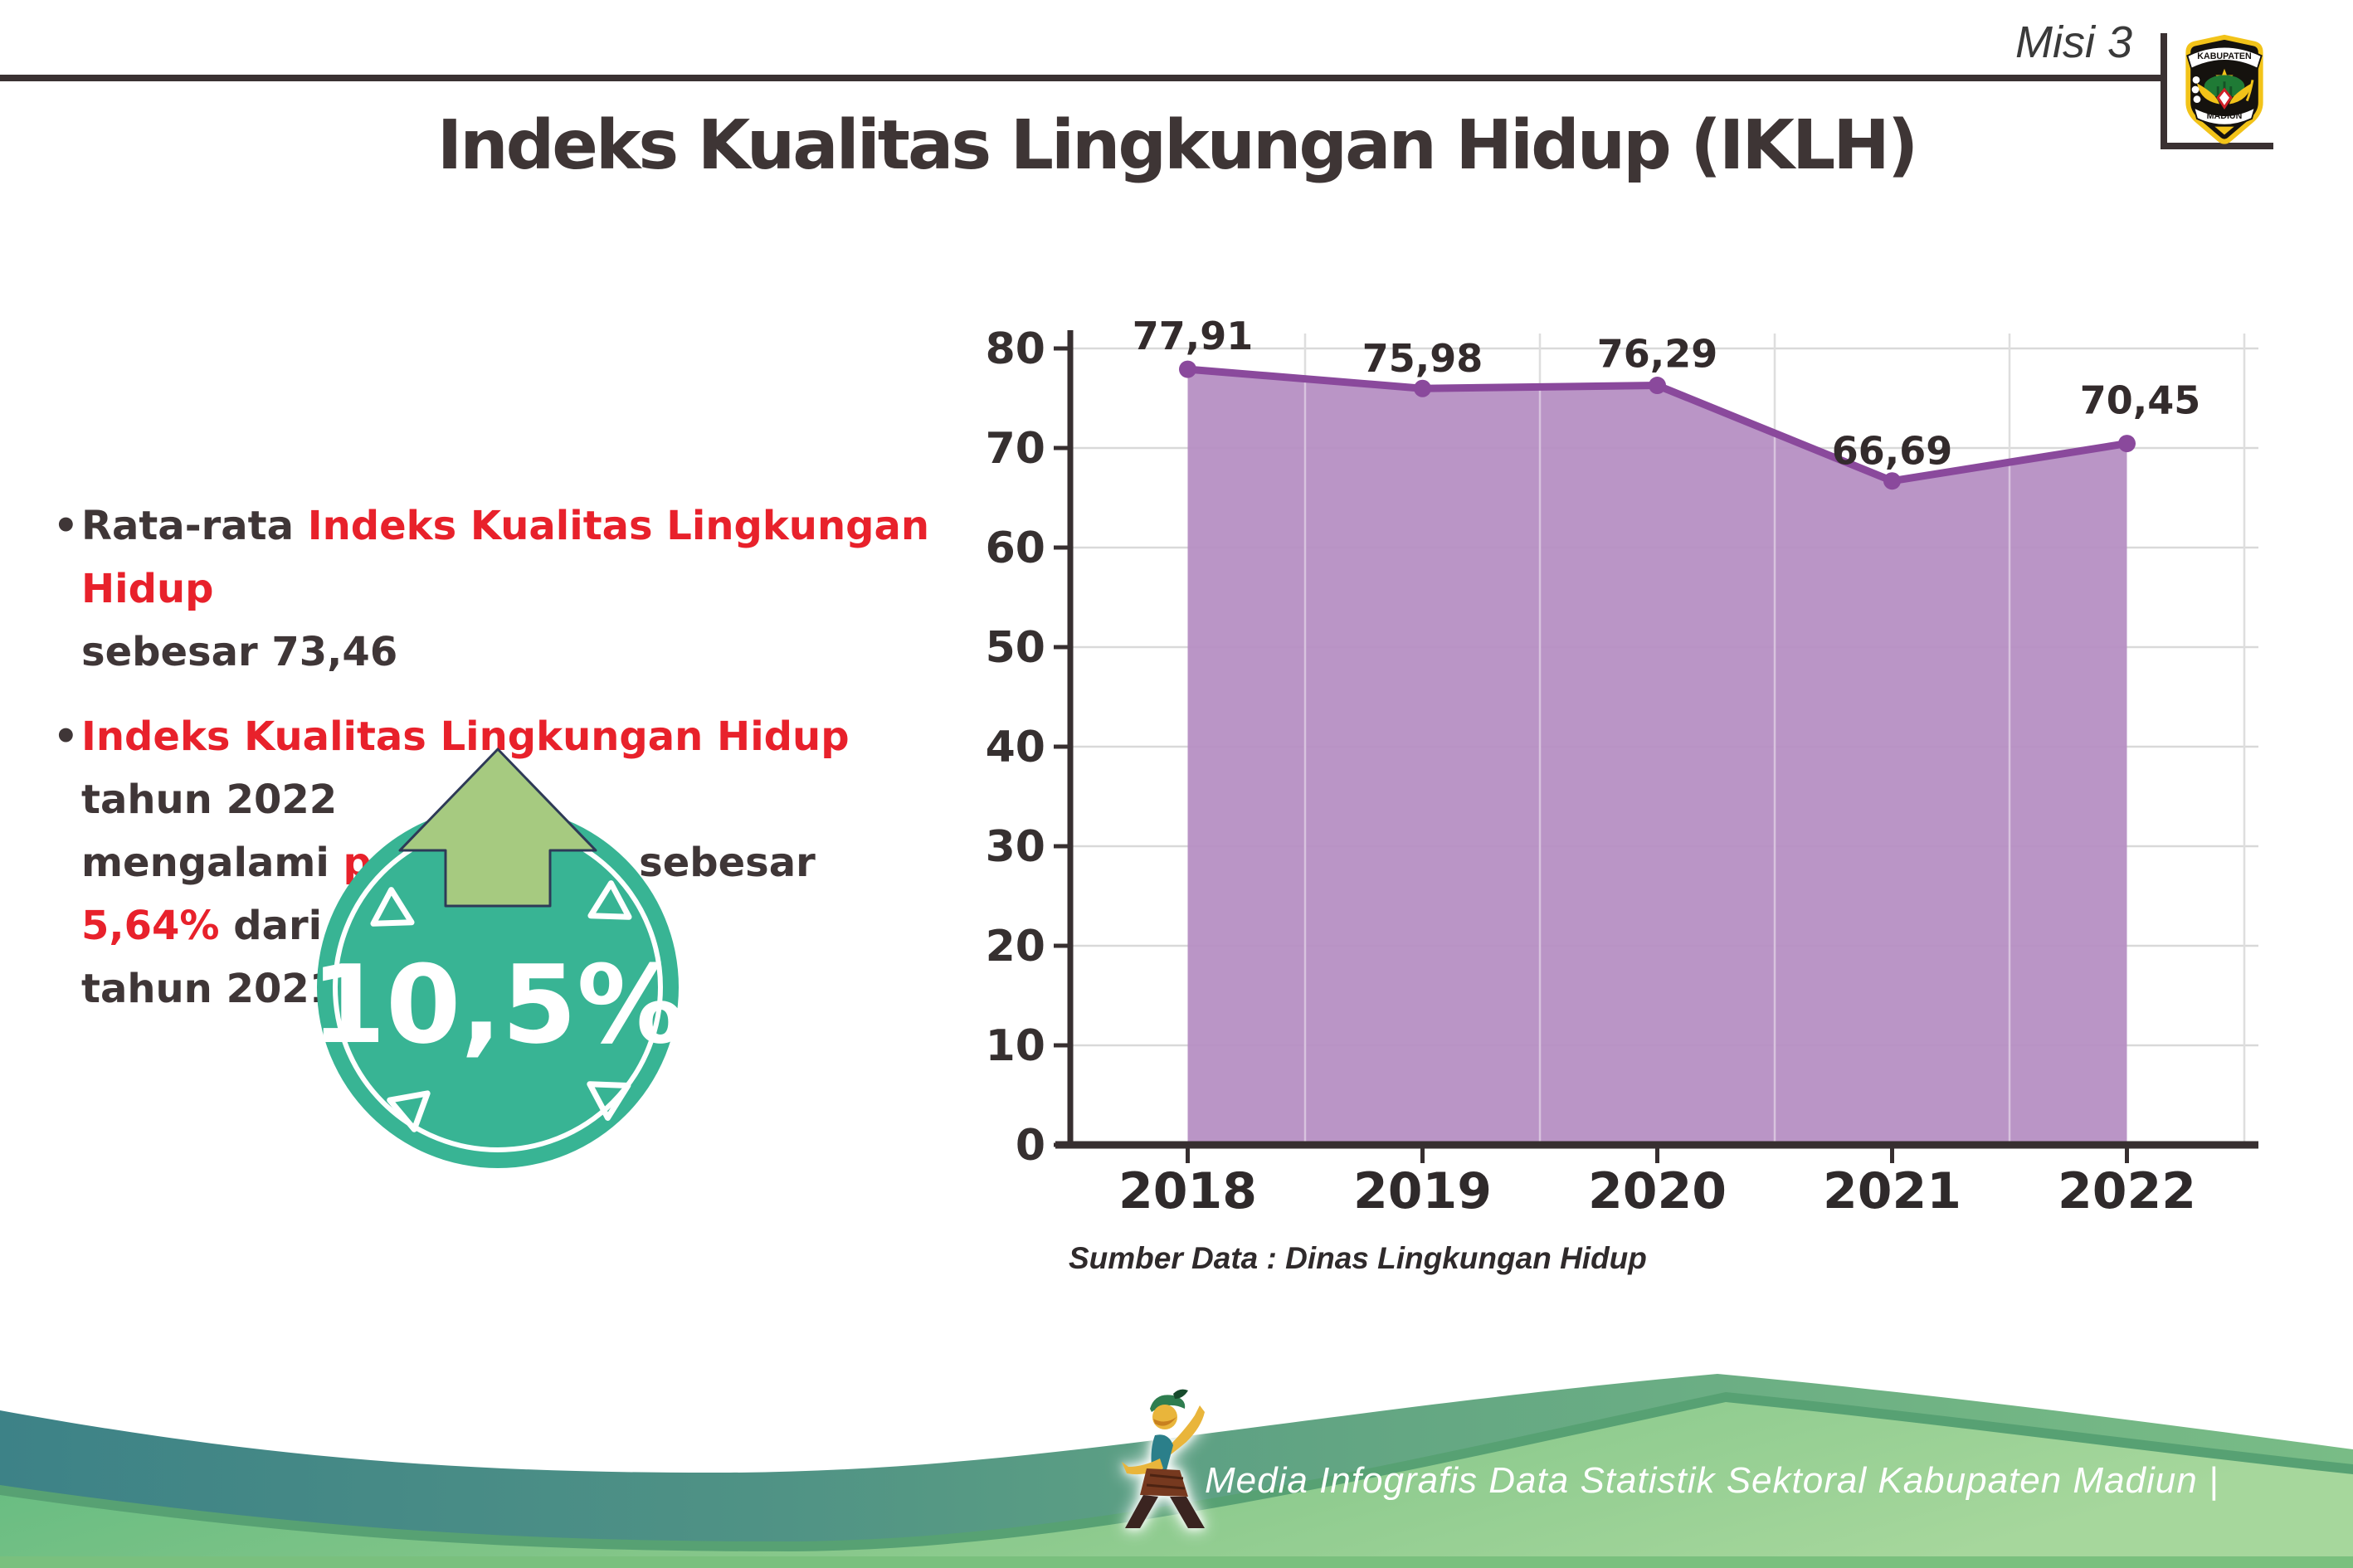  I want to click on wave-bottom-strip, so click(1176, 1562).